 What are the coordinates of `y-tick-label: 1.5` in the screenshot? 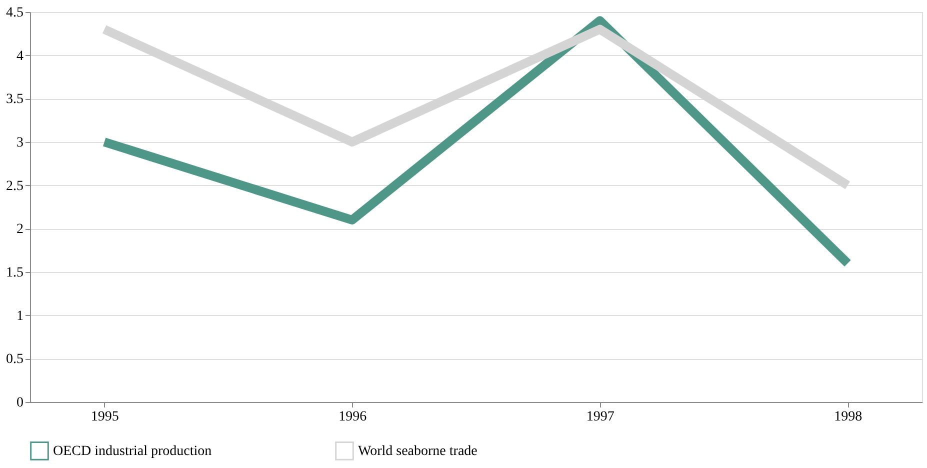 It's located at (15, 273).